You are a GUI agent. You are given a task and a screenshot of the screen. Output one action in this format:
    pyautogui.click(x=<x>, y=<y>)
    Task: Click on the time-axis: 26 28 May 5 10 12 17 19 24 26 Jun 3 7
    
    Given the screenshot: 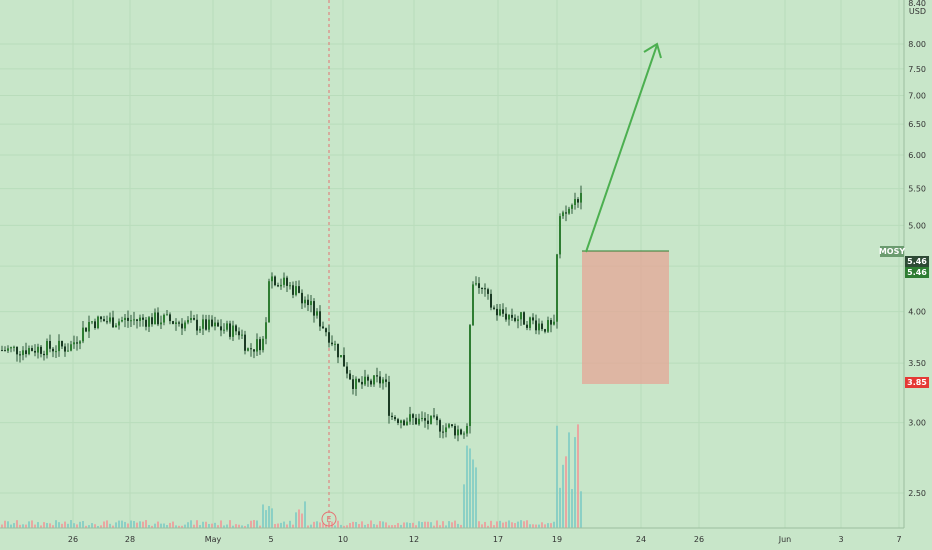 What is the action you would take?
    pyautogui.click(x=485, y=539)
    